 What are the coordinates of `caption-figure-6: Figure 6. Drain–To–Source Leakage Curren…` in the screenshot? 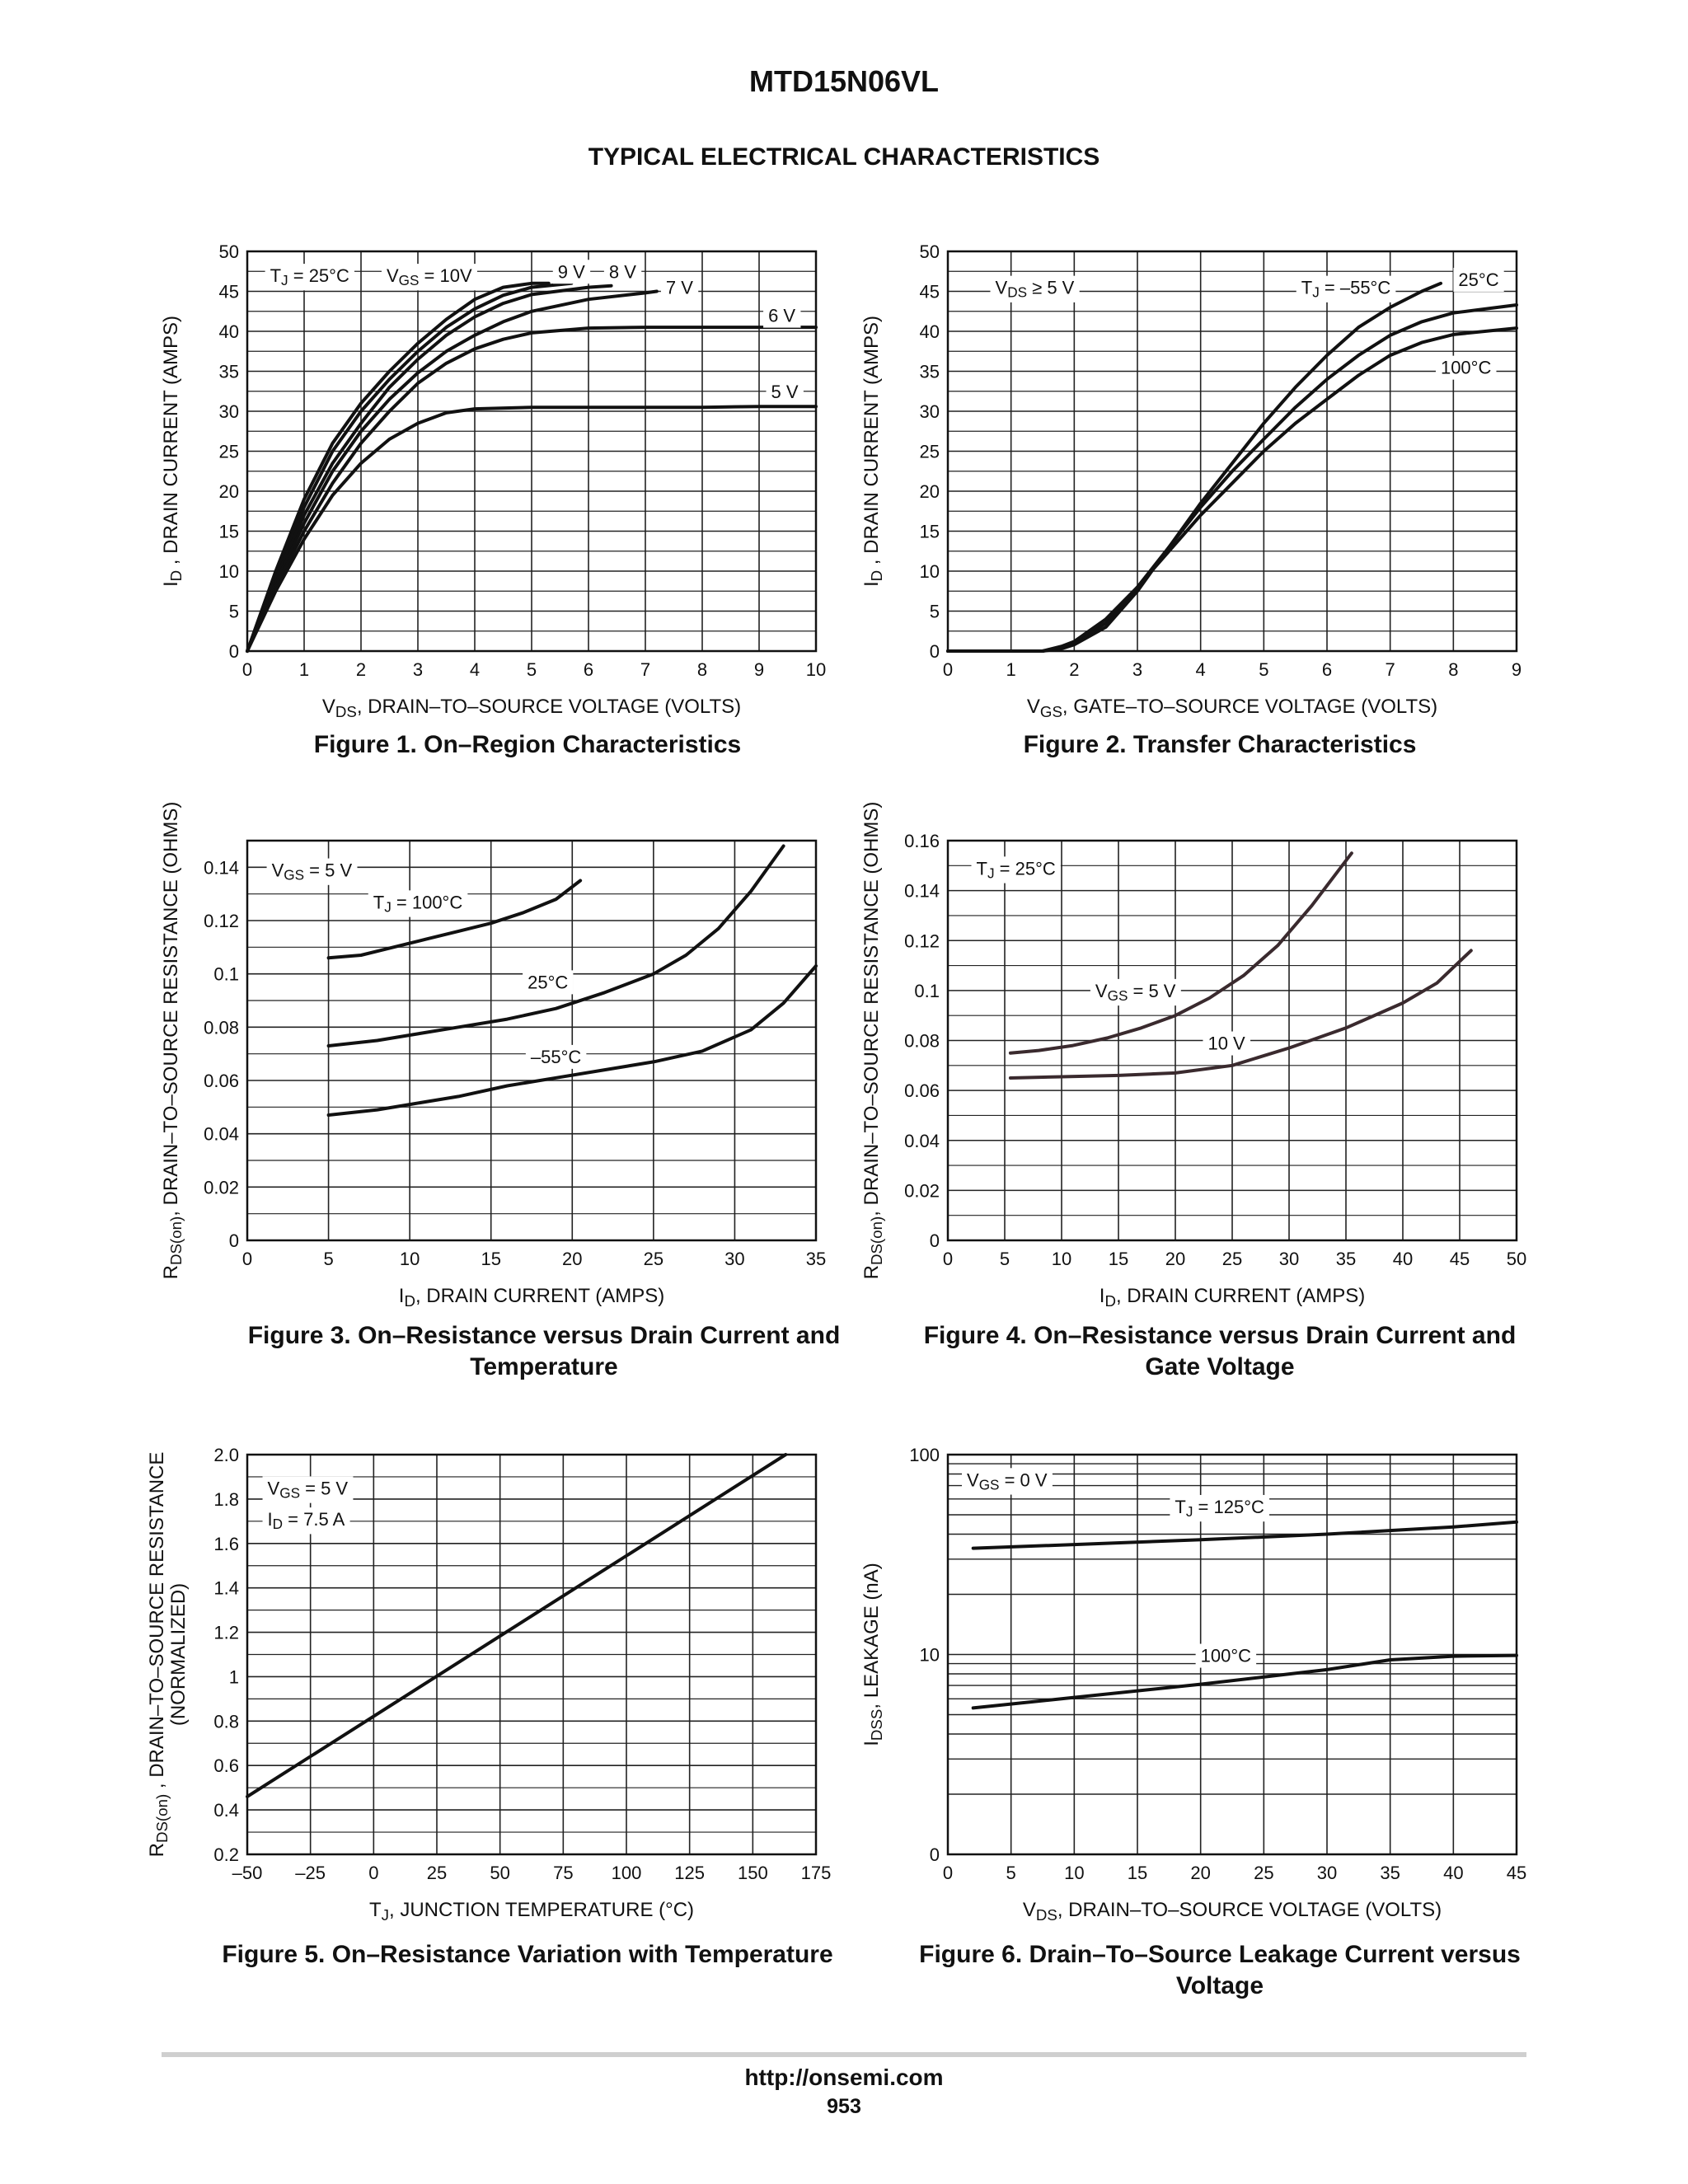 It's located at (1220, 1970).